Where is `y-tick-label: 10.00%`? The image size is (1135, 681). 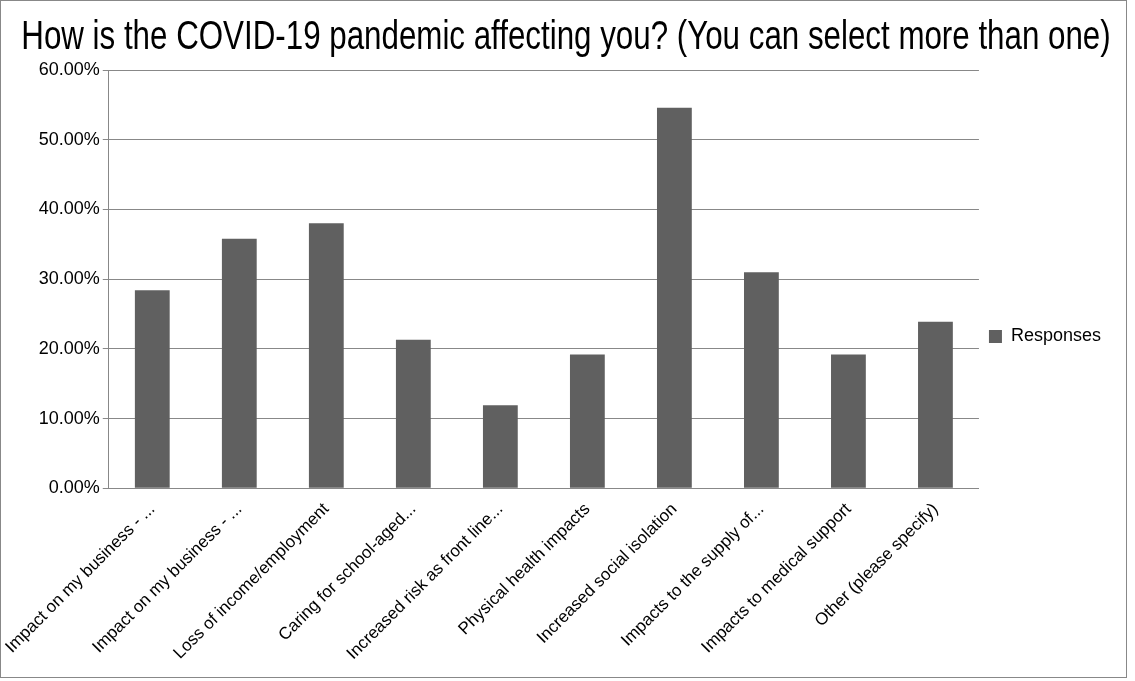 y-tick-label: 10.00% is located at coordinates (69, 417).